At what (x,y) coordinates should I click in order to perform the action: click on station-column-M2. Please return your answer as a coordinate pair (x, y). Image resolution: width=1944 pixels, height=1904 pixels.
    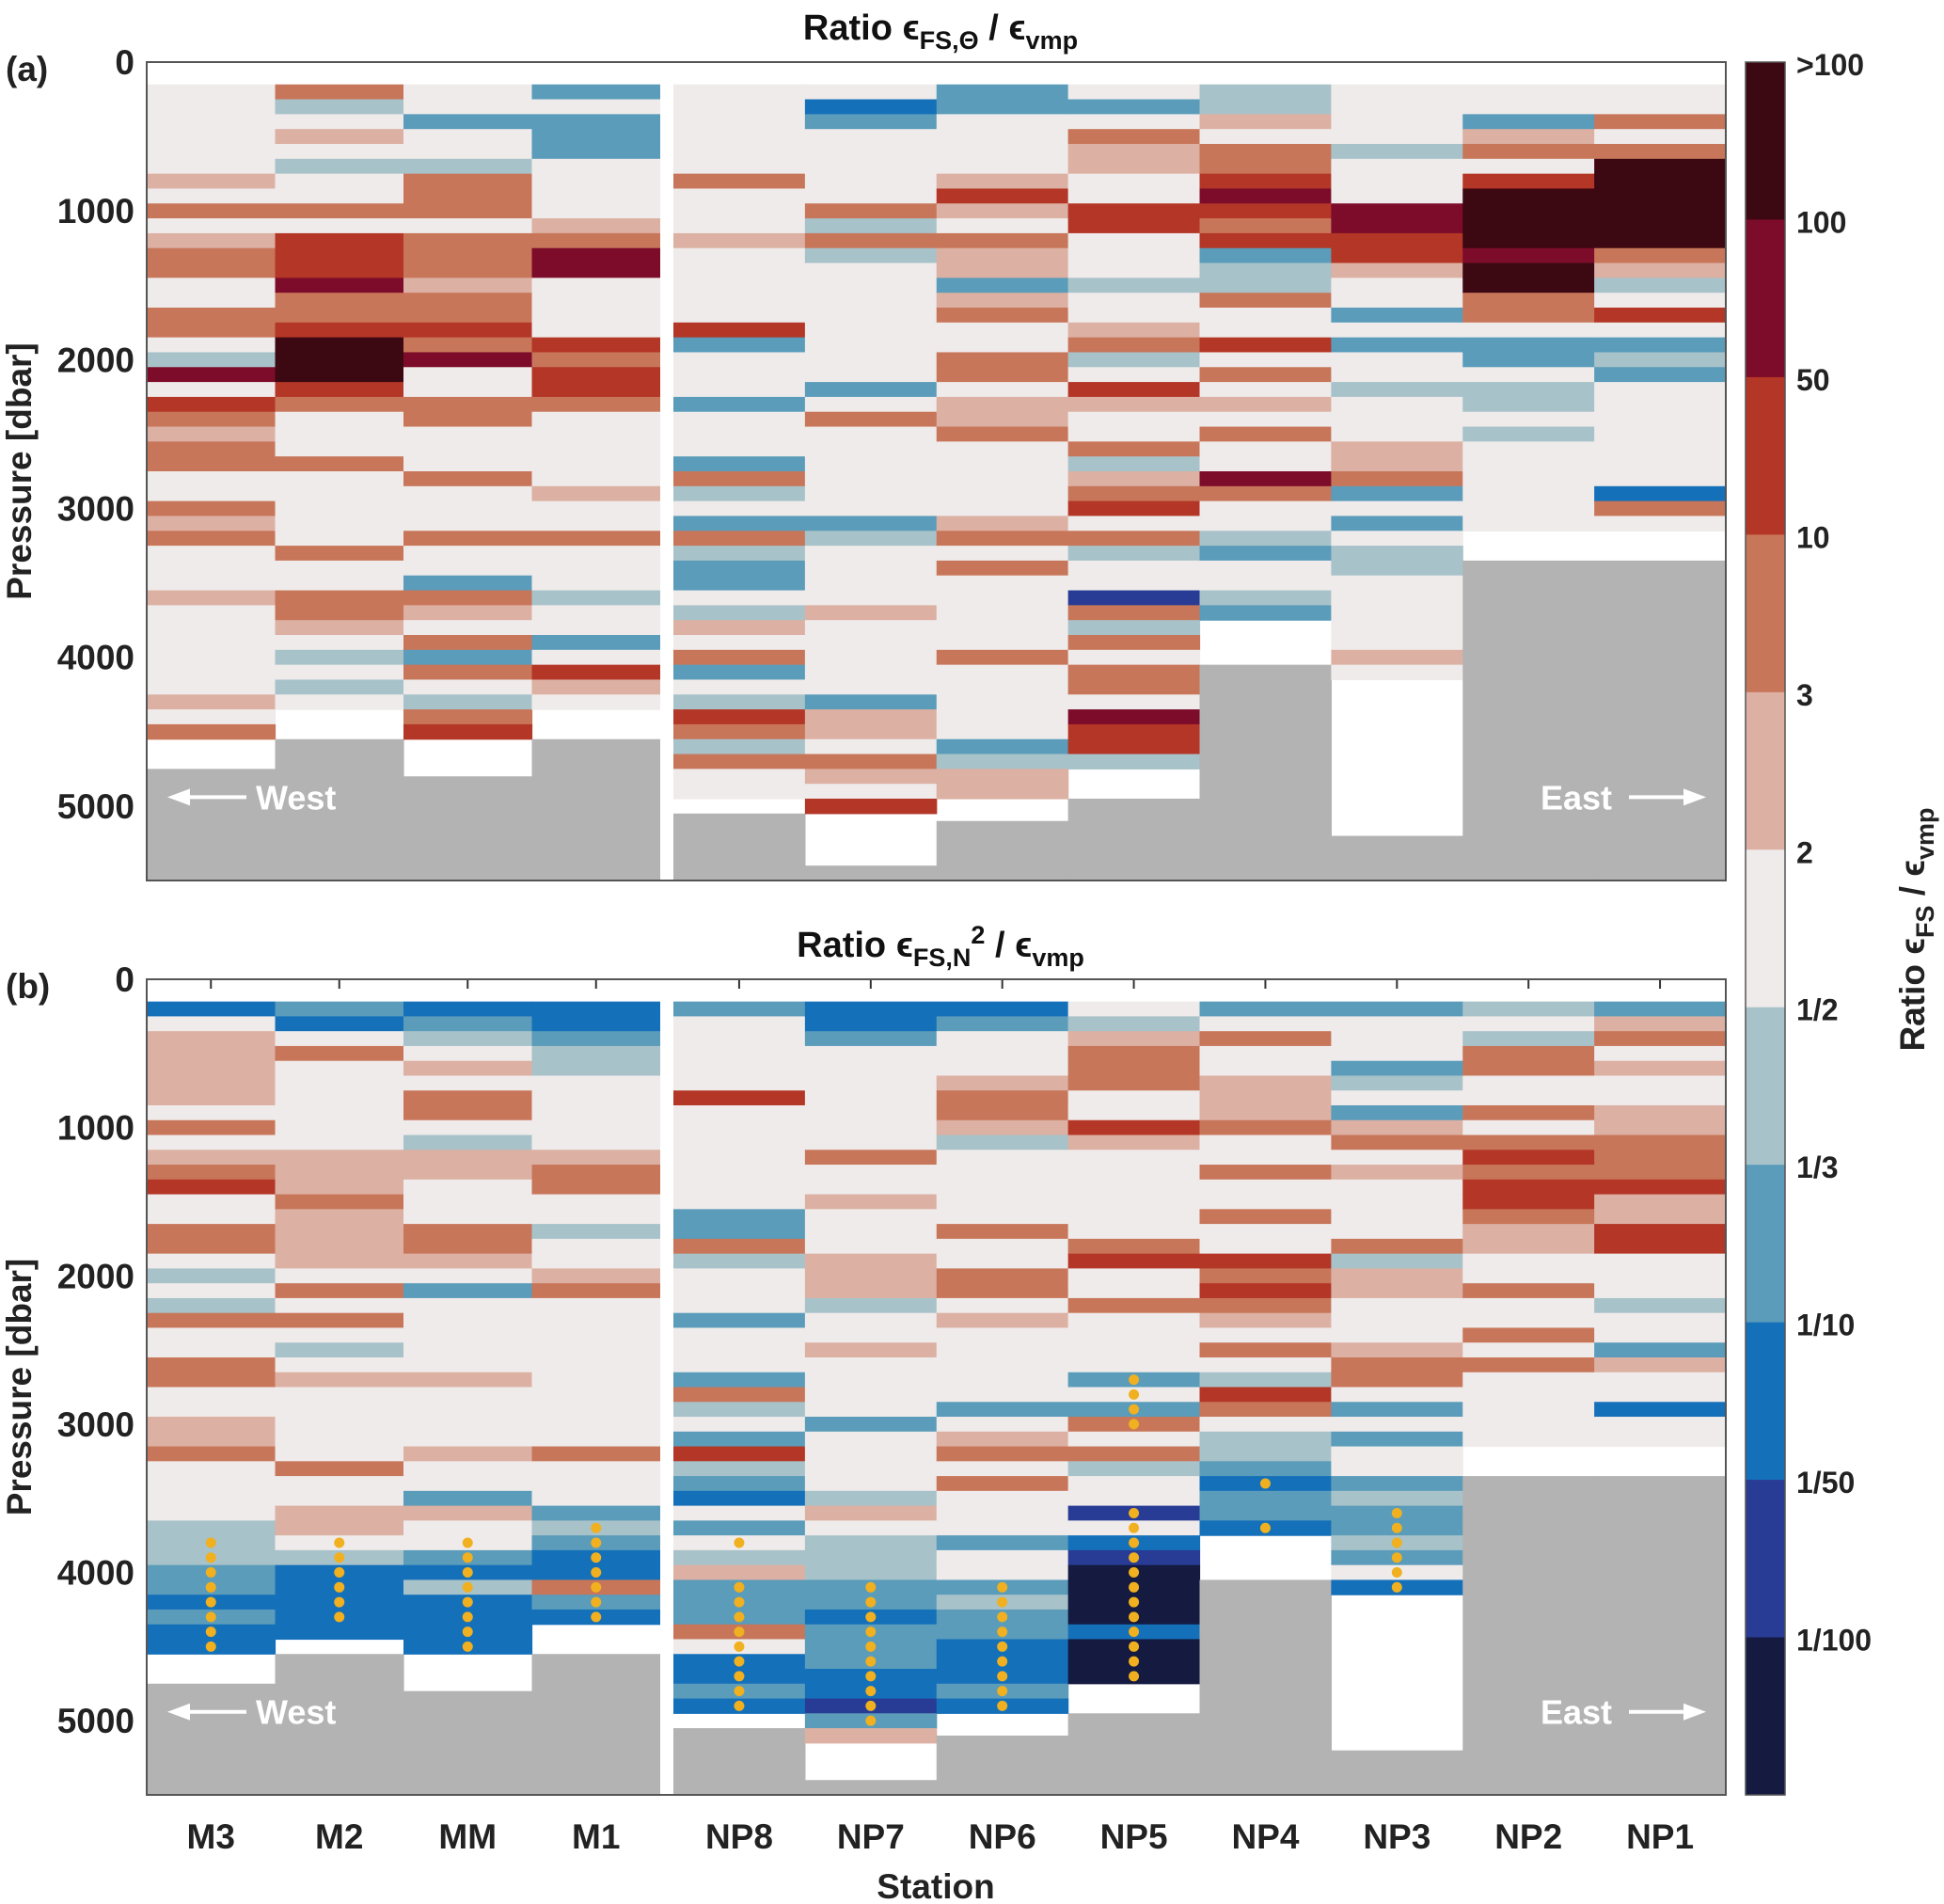
    Looking at the image, I should click on (339, 1398).